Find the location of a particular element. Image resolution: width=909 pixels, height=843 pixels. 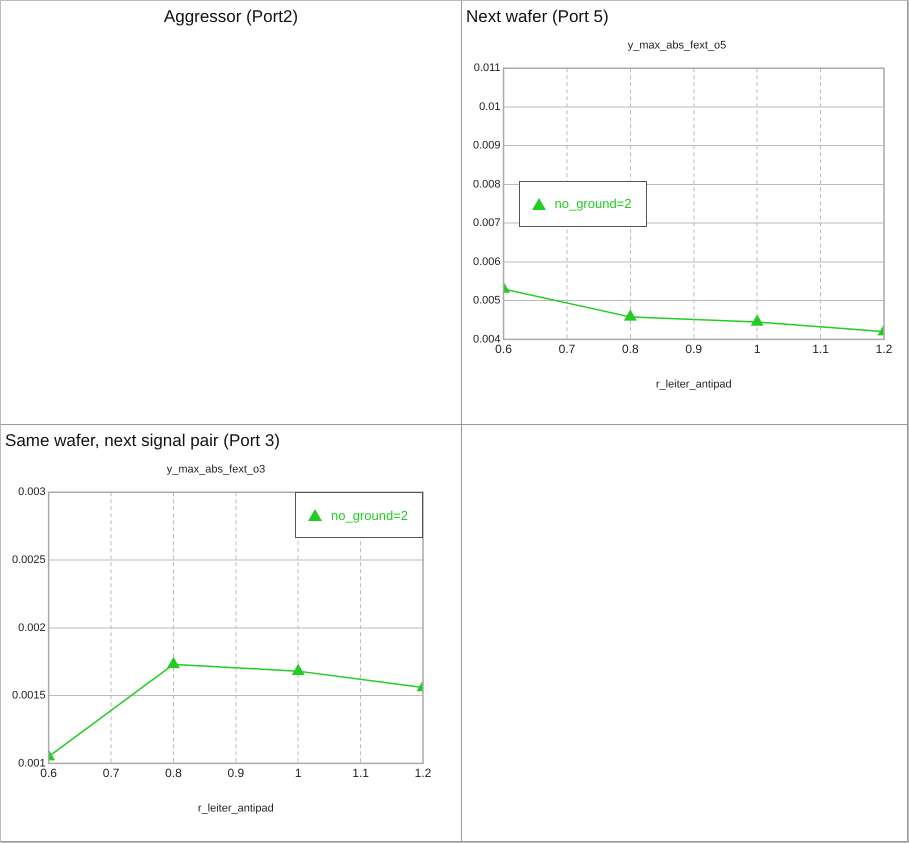

y-tick-label: 0.006 is located at coordinates (486, 262).